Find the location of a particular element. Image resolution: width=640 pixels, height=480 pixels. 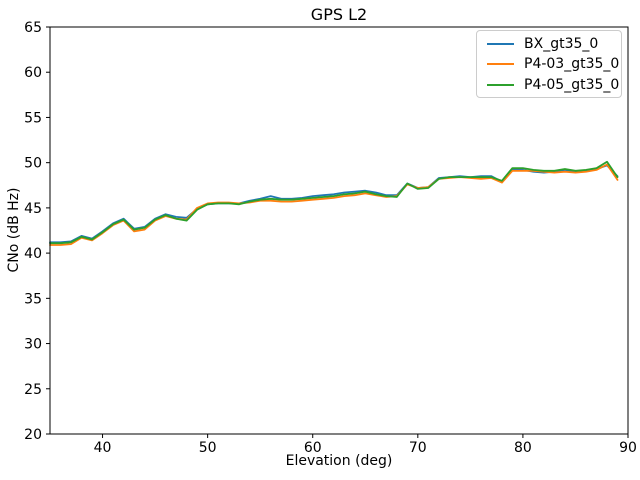

y-tick-label: 25 is located at coordinates (33, 390).